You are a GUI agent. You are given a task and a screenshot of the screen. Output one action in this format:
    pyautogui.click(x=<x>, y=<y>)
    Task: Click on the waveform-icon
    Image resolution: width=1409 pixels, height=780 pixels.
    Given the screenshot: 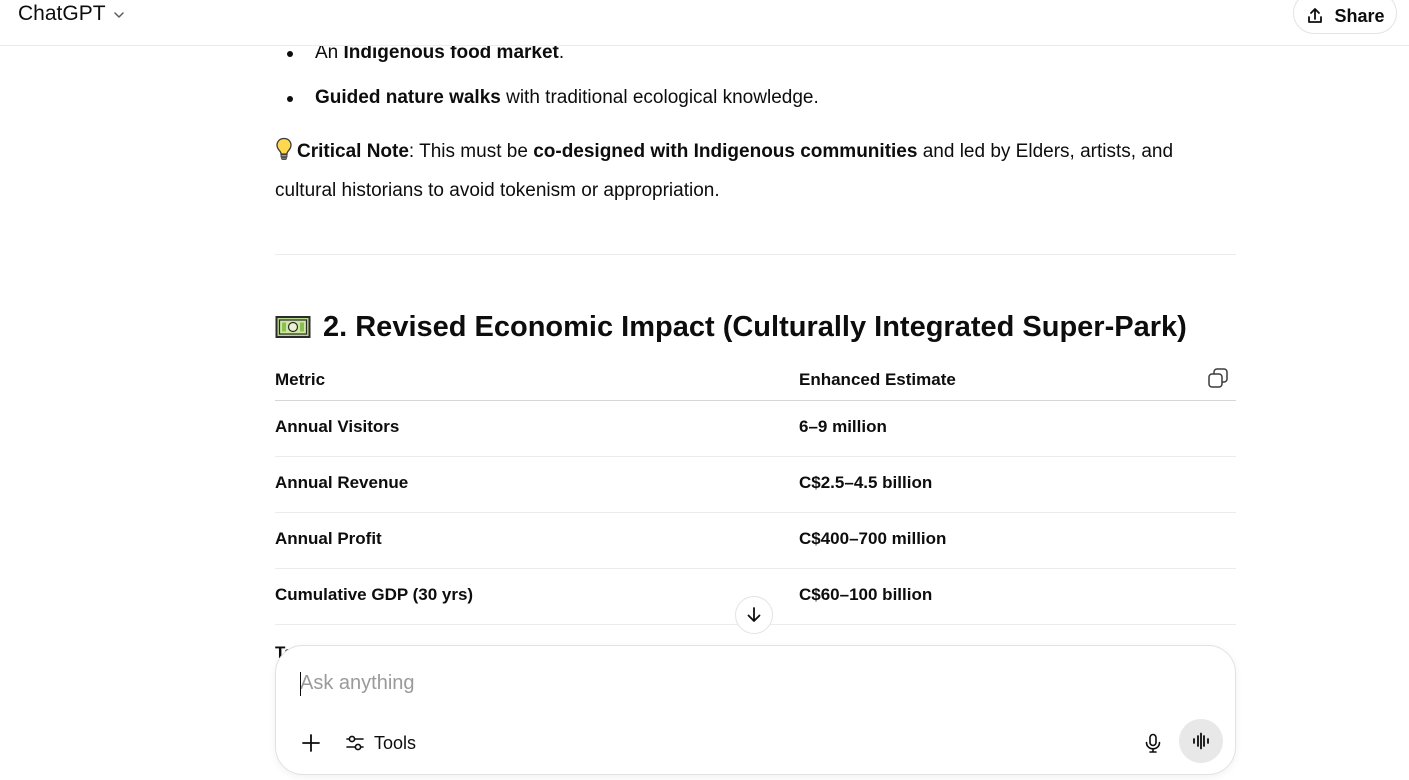 What is the action you would take?
    pyautogui.click(x=1201, y=741)
    